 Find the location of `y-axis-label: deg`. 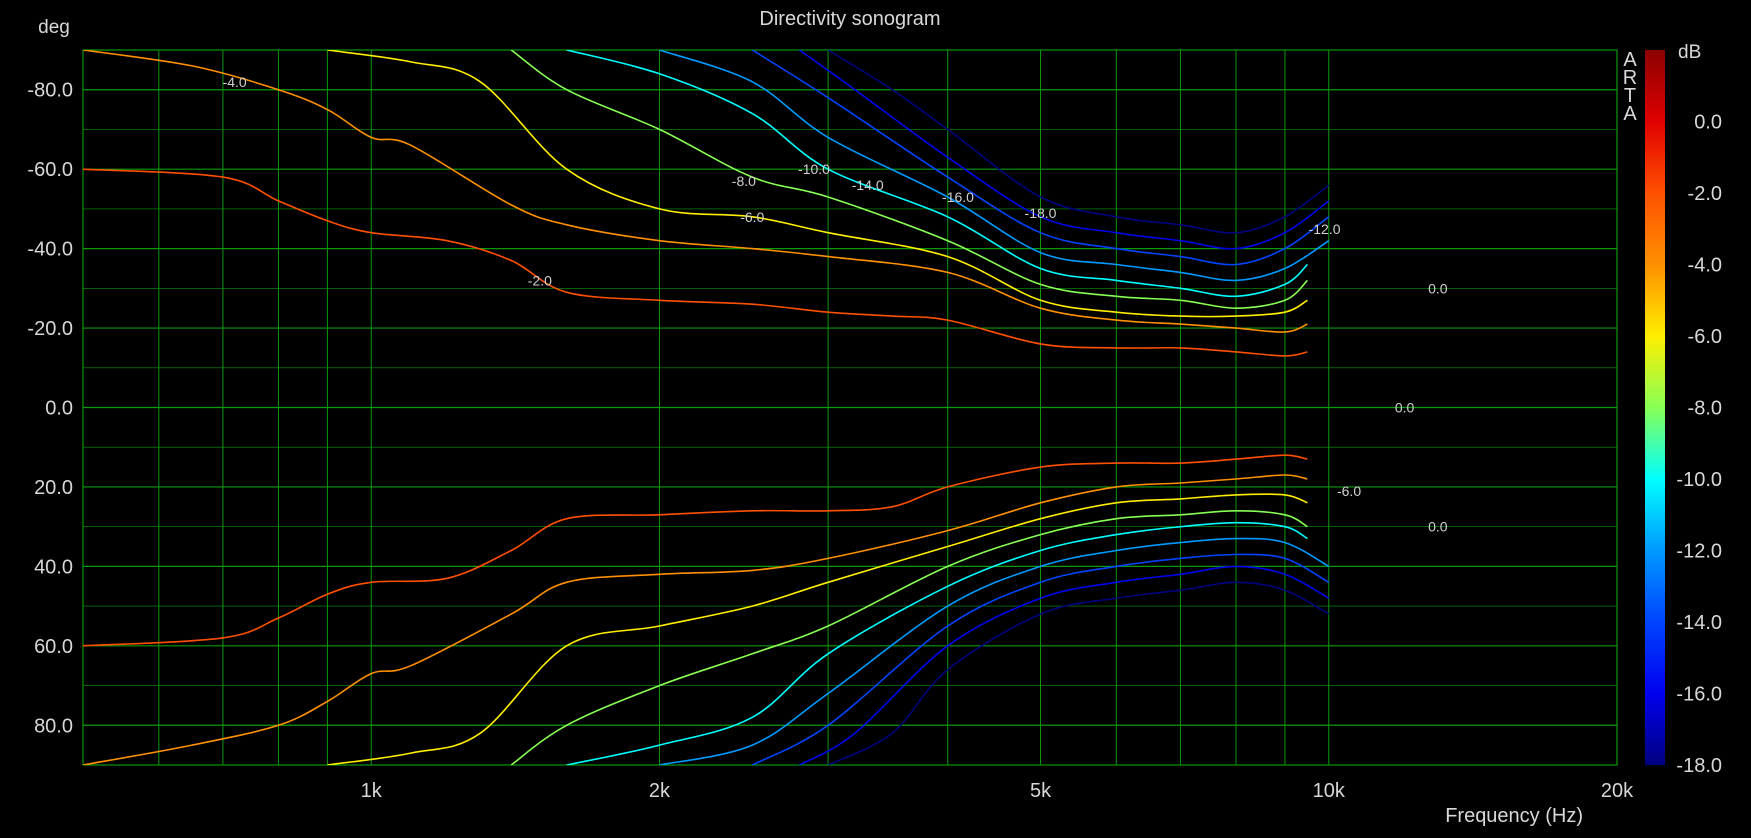

y-axis-label: deg is located at coordinates (54, 27).